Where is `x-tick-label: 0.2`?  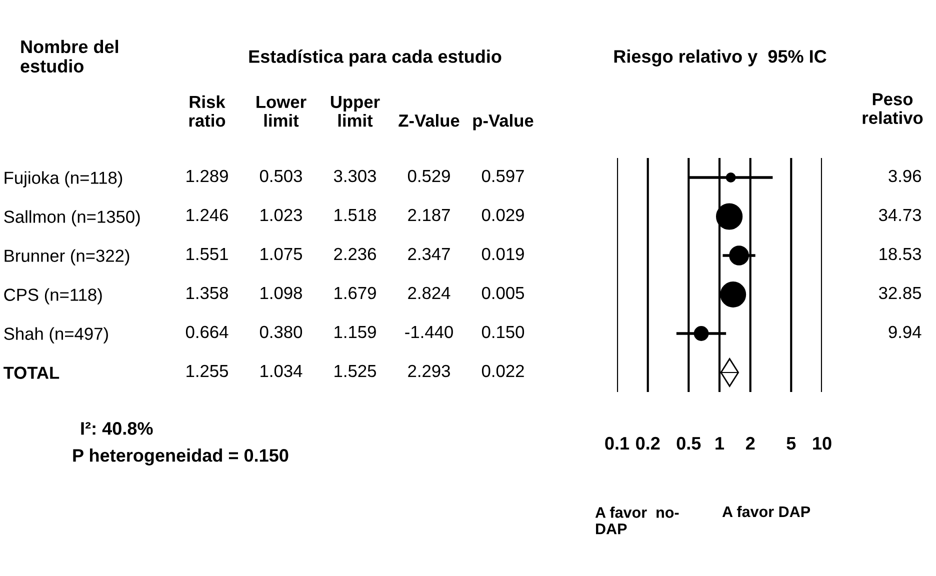 x-tick-label: 0.2 is located at coordinates (648, 443).